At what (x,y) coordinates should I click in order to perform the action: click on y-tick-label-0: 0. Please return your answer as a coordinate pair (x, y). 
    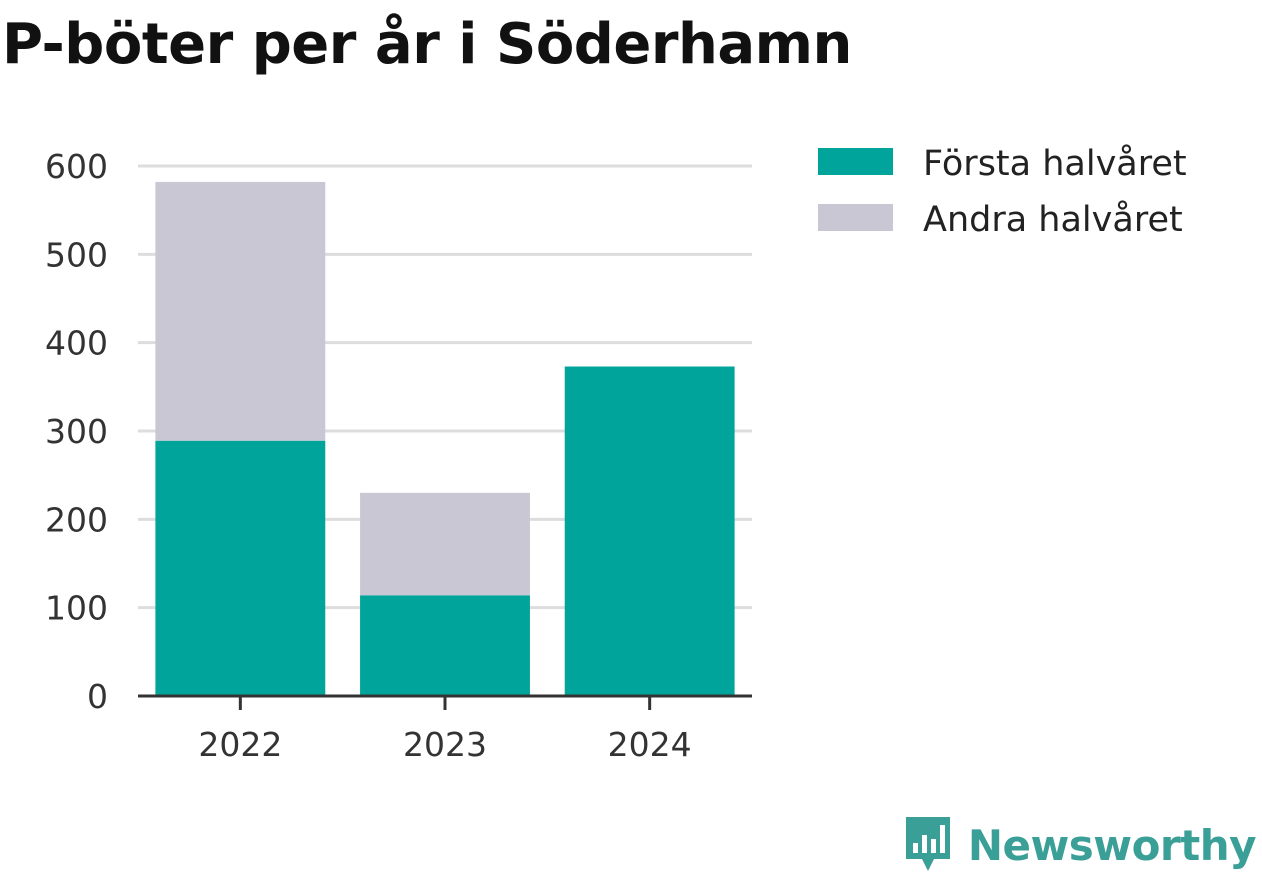
    Looking at the image, I should click on (97, 696).